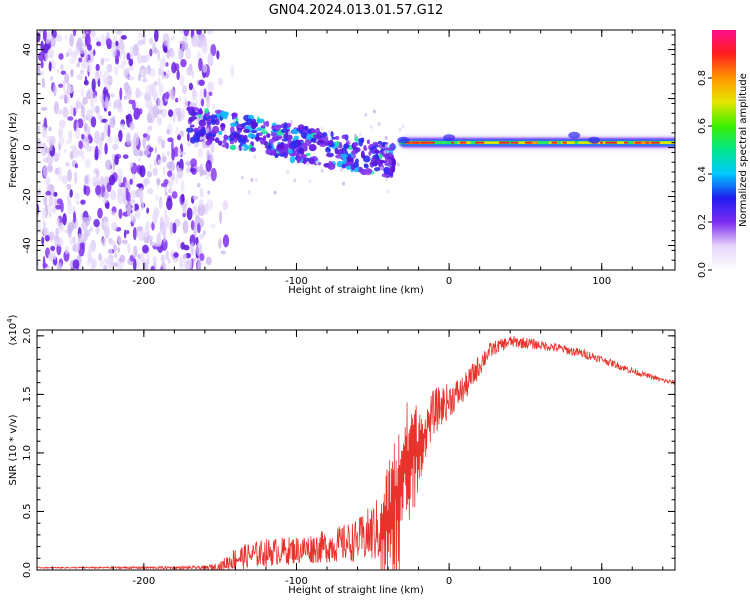 This screenshot has height=600, width=750. I want to click on y-tick-label: -40, so click(27, 245).